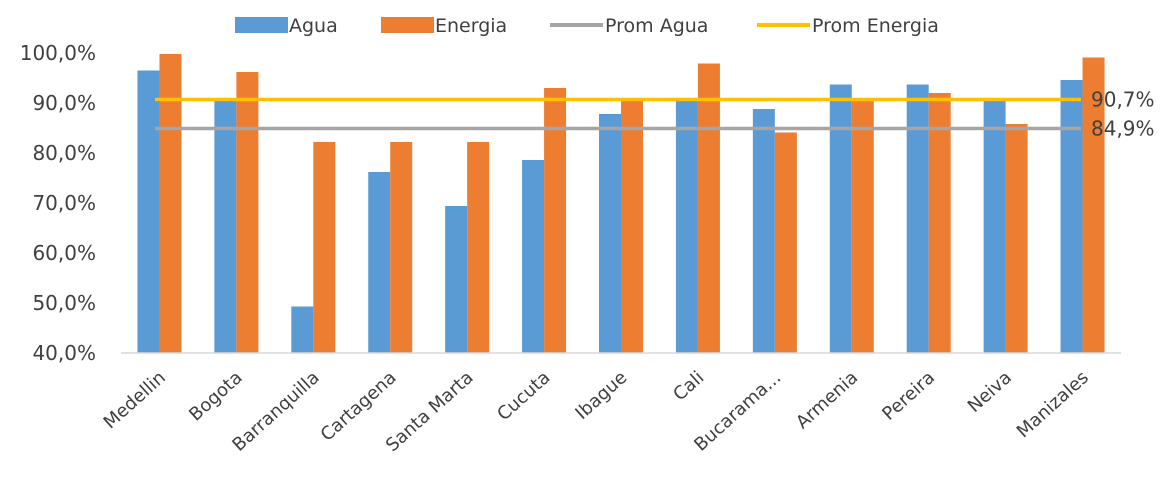 The image size is (1169, 480). I want to click on bar-energia-barranquilla, so click(324, 247).